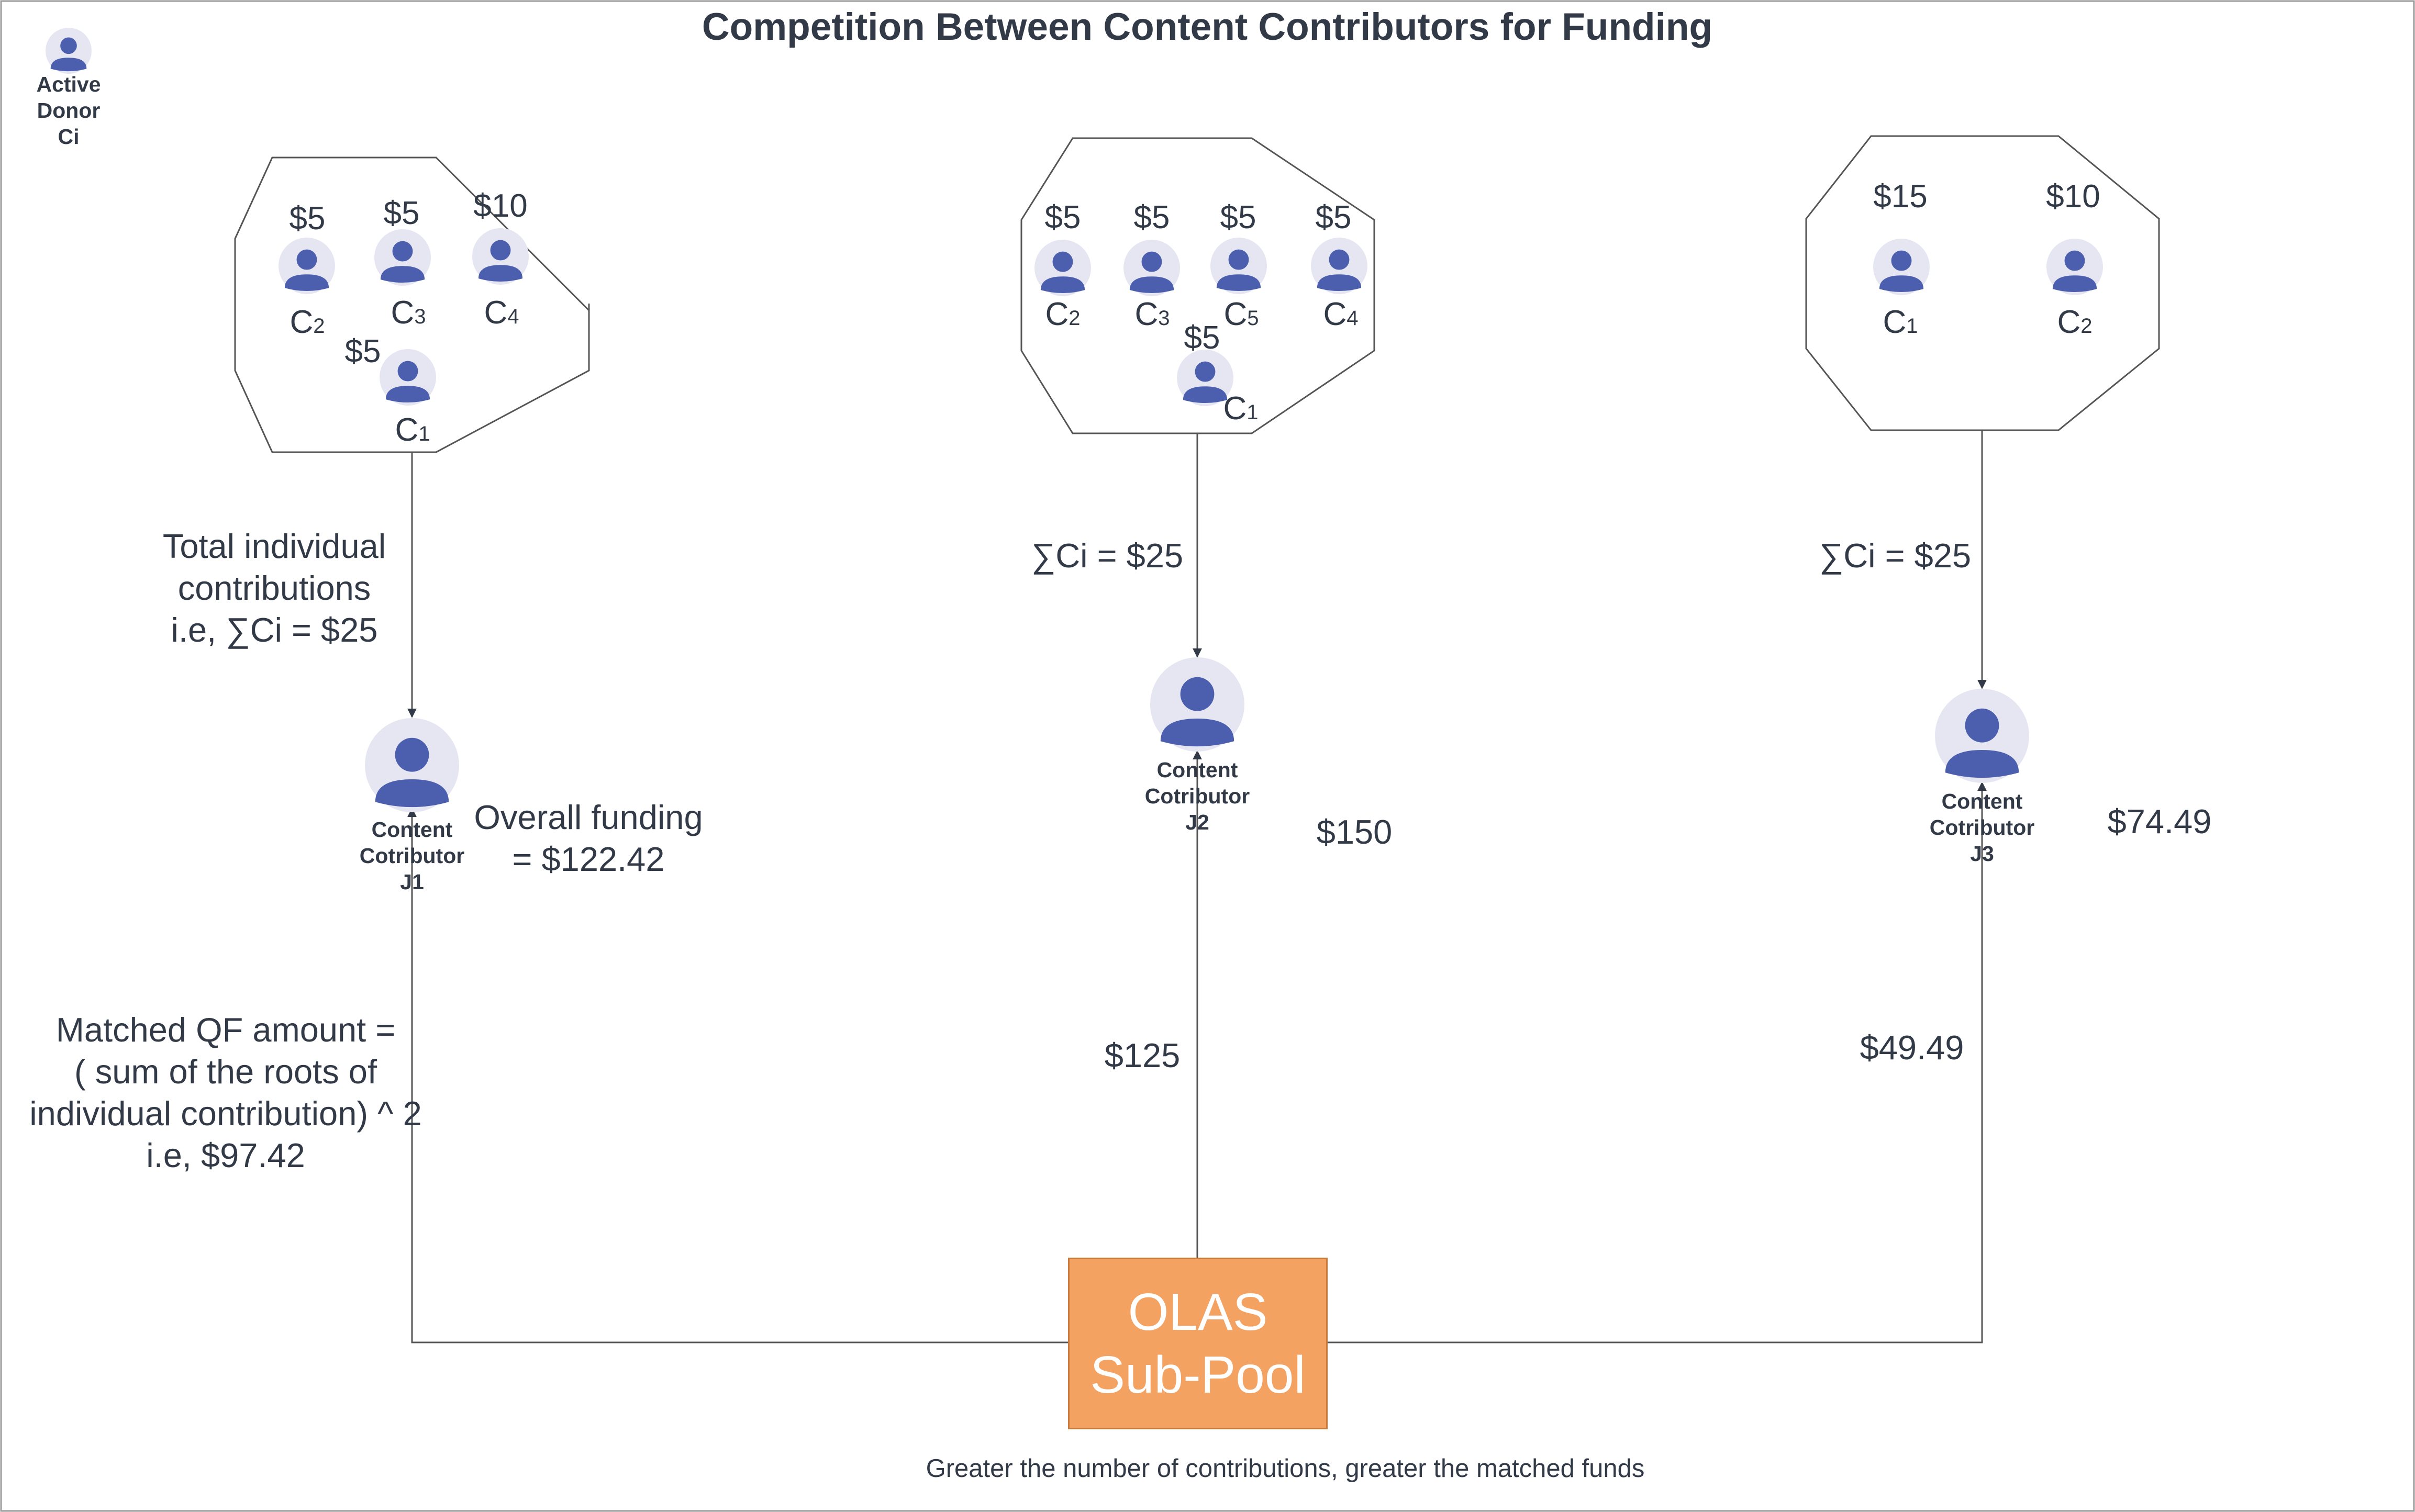 The width and height of the screenshot is (2415, 1512). I want to click on match-arrow-j1, so click(737, 1075).